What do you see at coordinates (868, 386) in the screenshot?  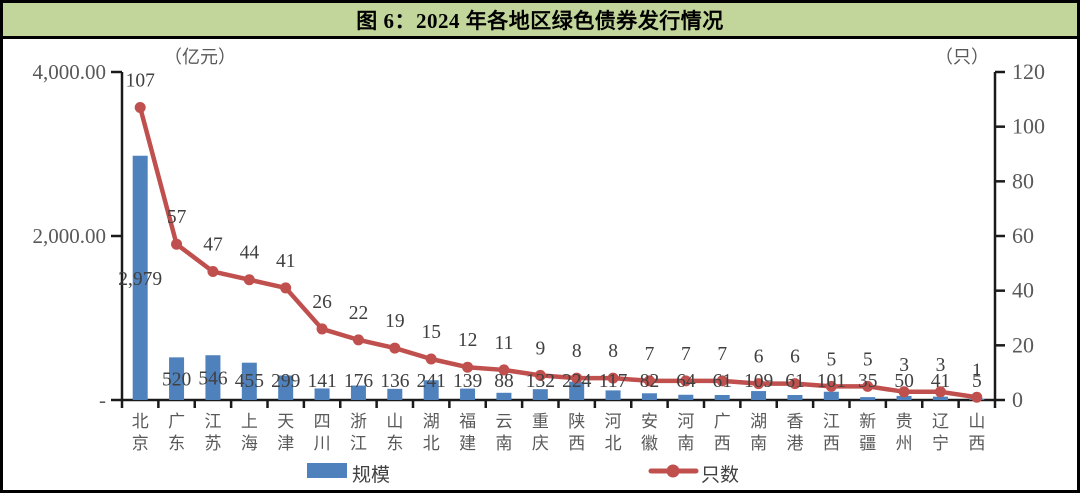 I see `count-marker-新疆` at bounding box center [868, 386].